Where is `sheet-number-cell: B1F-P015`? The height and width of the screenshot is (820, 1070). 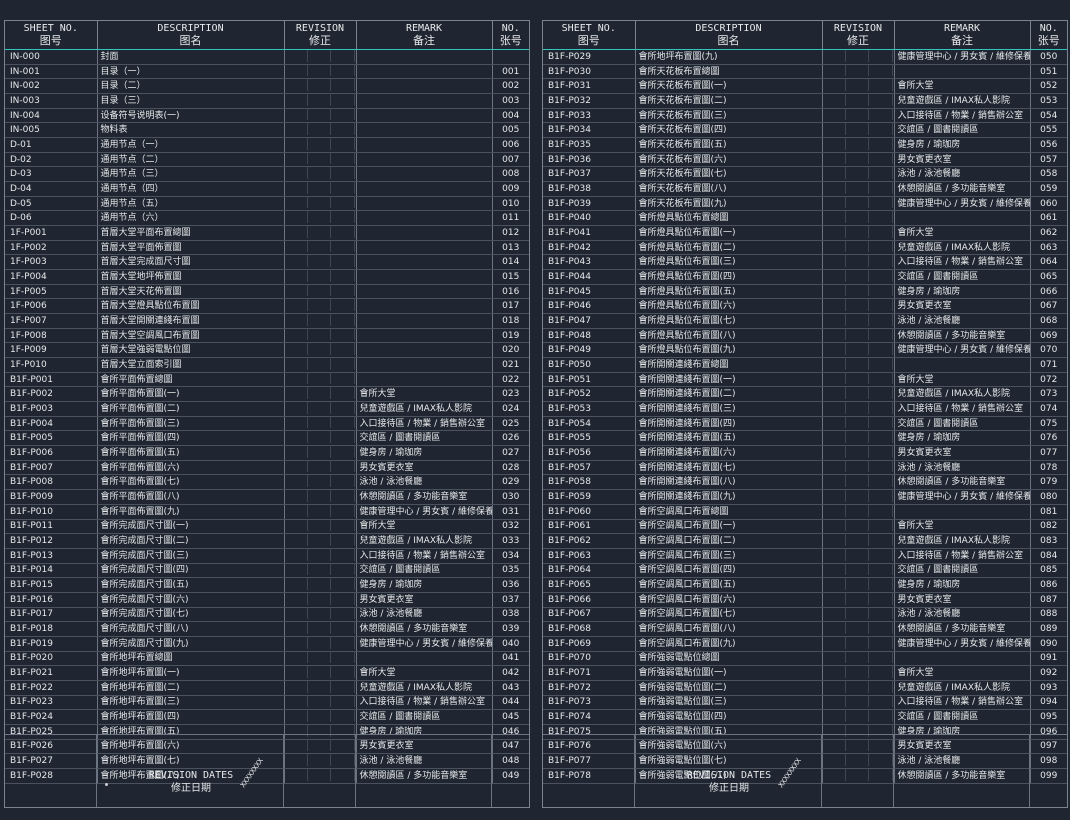
sheet-number-cell: B1F-P015 is located at coordinates (51, 585).